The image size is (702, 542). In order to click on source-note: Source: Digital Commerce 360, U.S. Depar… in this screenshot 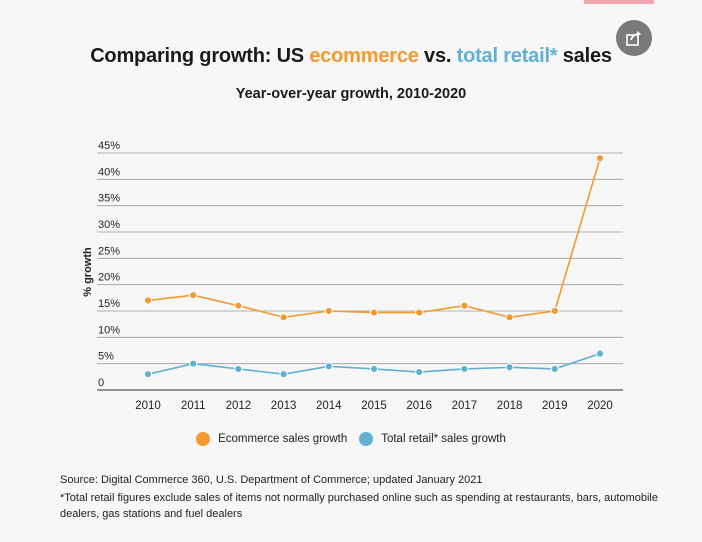, I will do `click(271, 480)`.